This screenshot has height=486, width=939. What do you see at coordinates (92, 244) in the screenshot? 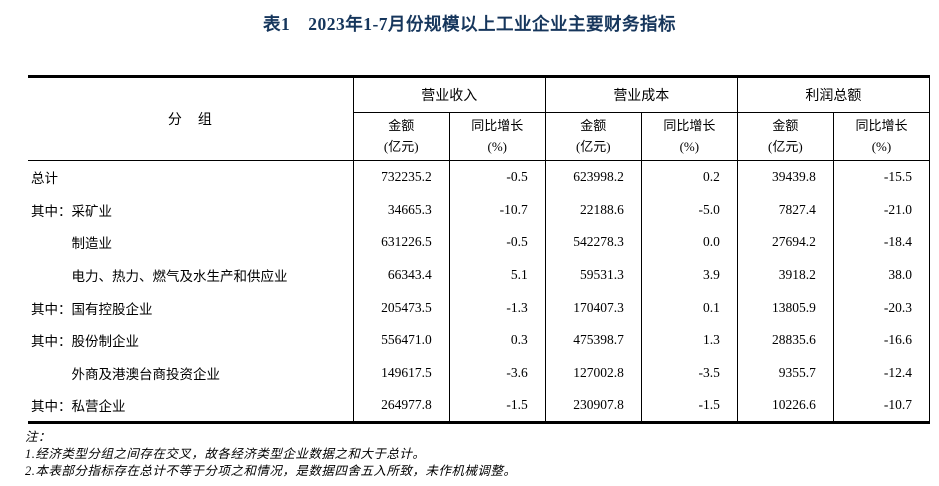
I see `row-label: 制造业` at bounding box center [92, 244].